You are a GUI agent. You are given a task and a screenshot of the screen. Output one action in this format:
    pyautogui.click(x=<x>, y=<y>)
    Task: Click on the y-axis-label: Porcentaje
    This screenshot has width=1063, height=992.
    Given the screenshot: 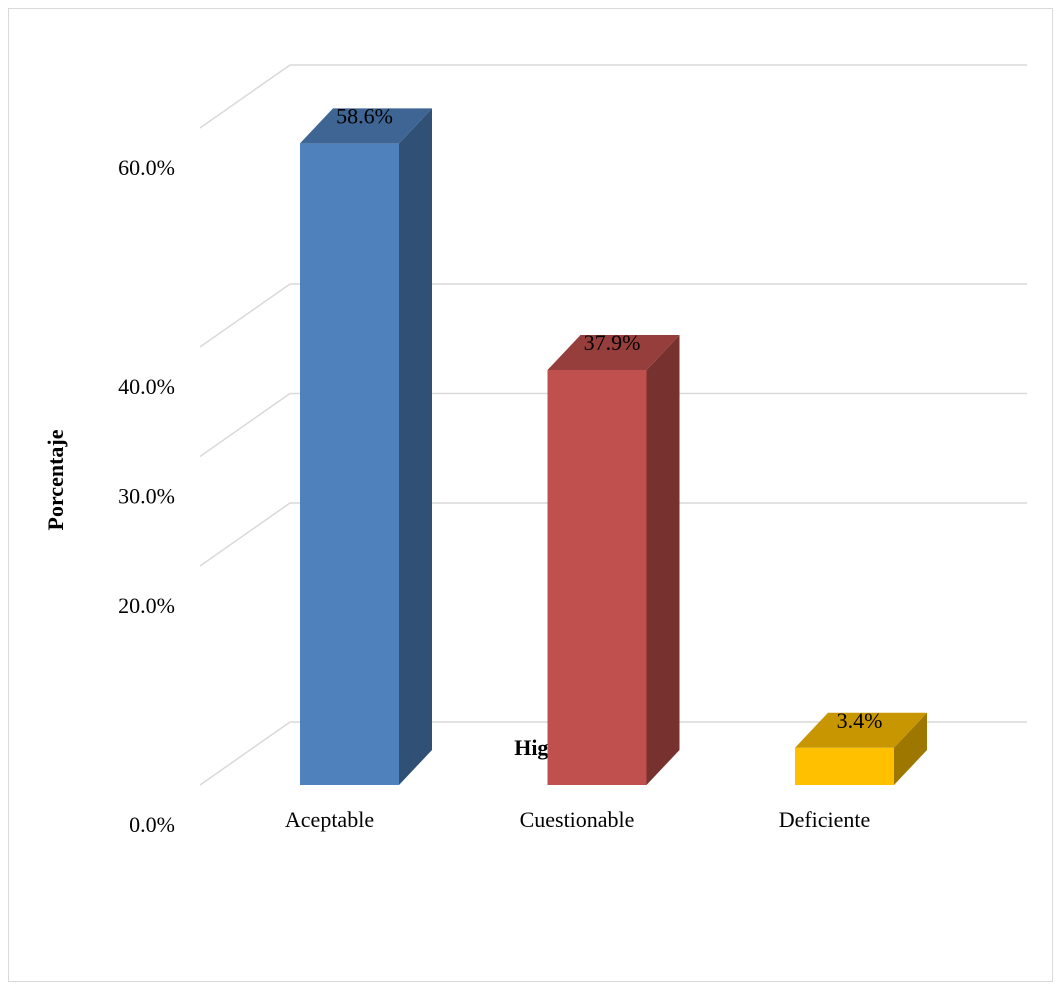 What is the action you would take?
    pyautogui.click(x=55, y=479)
    